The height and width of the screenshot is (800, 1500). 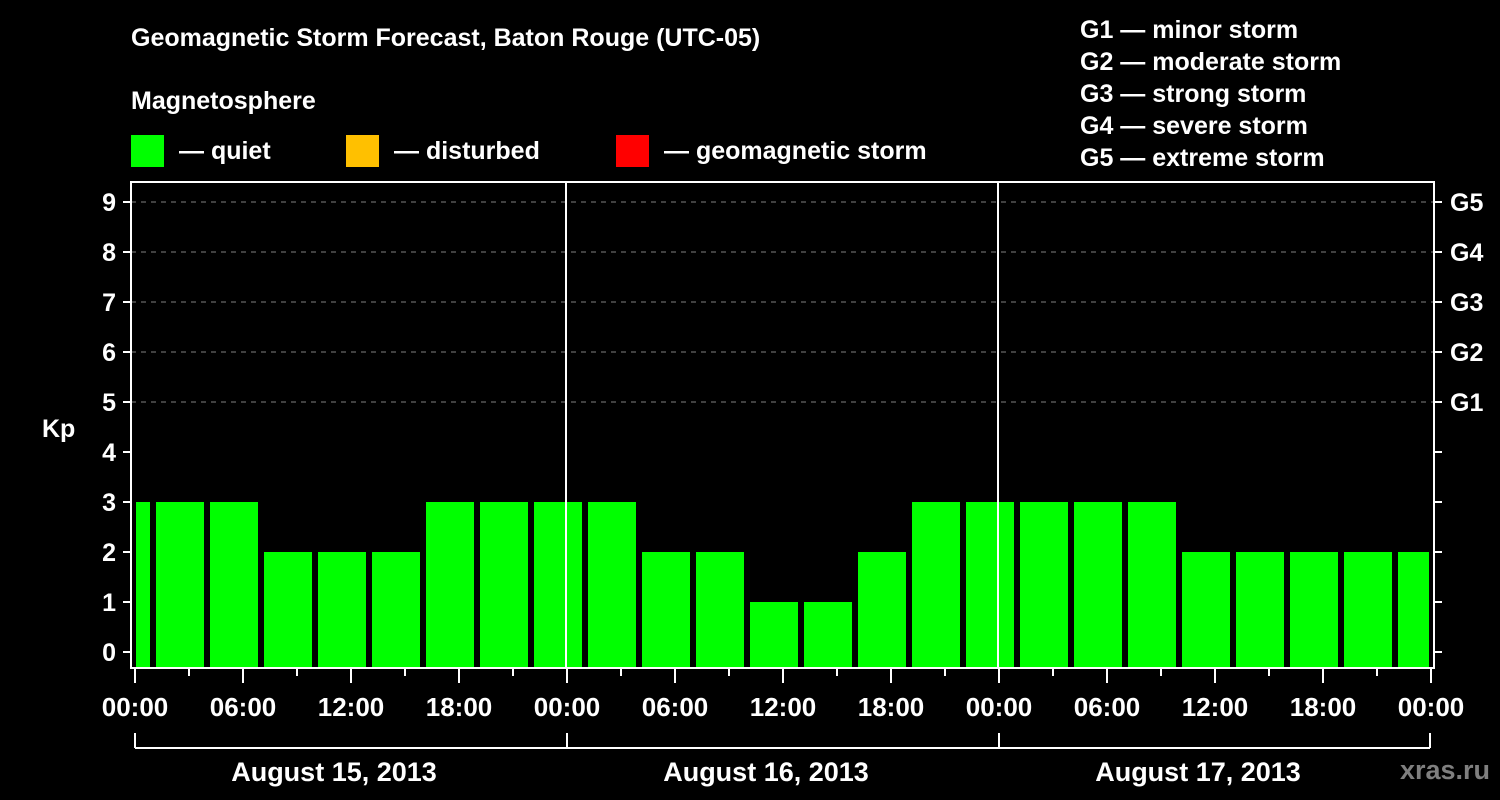 I want to click on legend-swatch-quiet, so click(x=147, y=151).